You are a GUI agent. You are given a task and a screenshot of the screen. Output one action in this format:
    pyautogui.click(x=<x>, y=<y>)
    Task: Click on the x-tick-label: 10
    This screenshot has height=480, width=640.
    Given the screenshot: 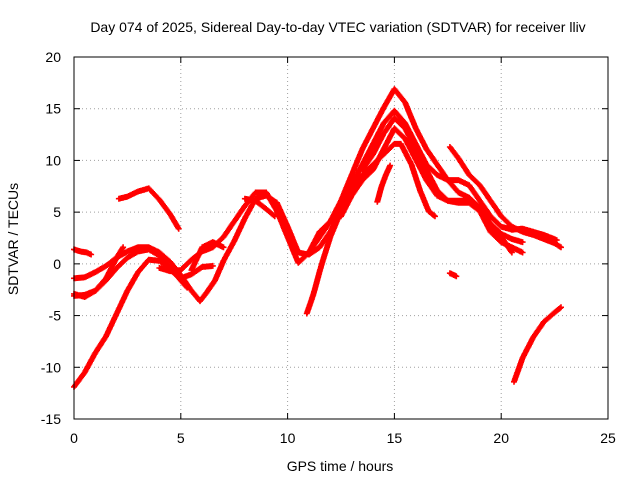 What is the action you would take?
    pyautogui.click(x=288, y=438)
    